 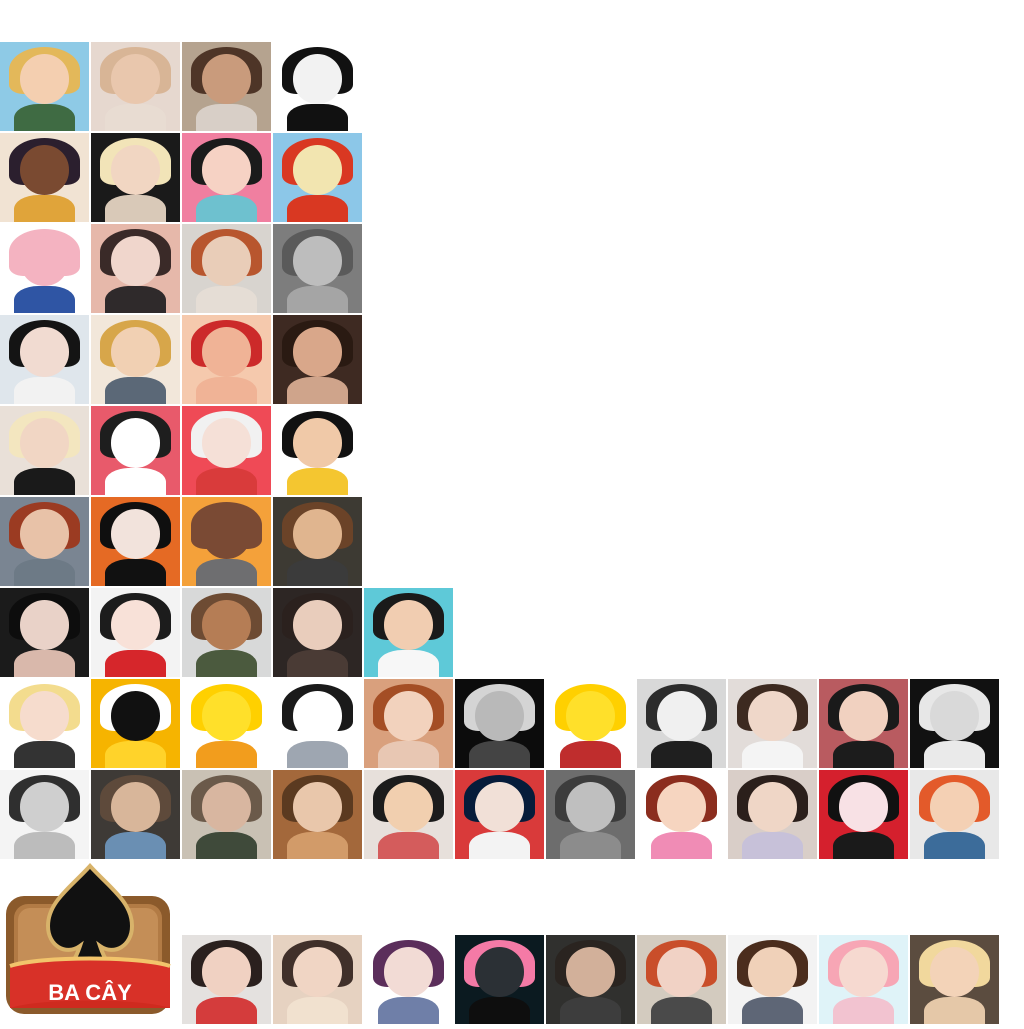 What do you see at coordinates (90, 942) in the screenshot?
I see `ba-cay-logo: BA CÂY` at bounding box center [90, 942].